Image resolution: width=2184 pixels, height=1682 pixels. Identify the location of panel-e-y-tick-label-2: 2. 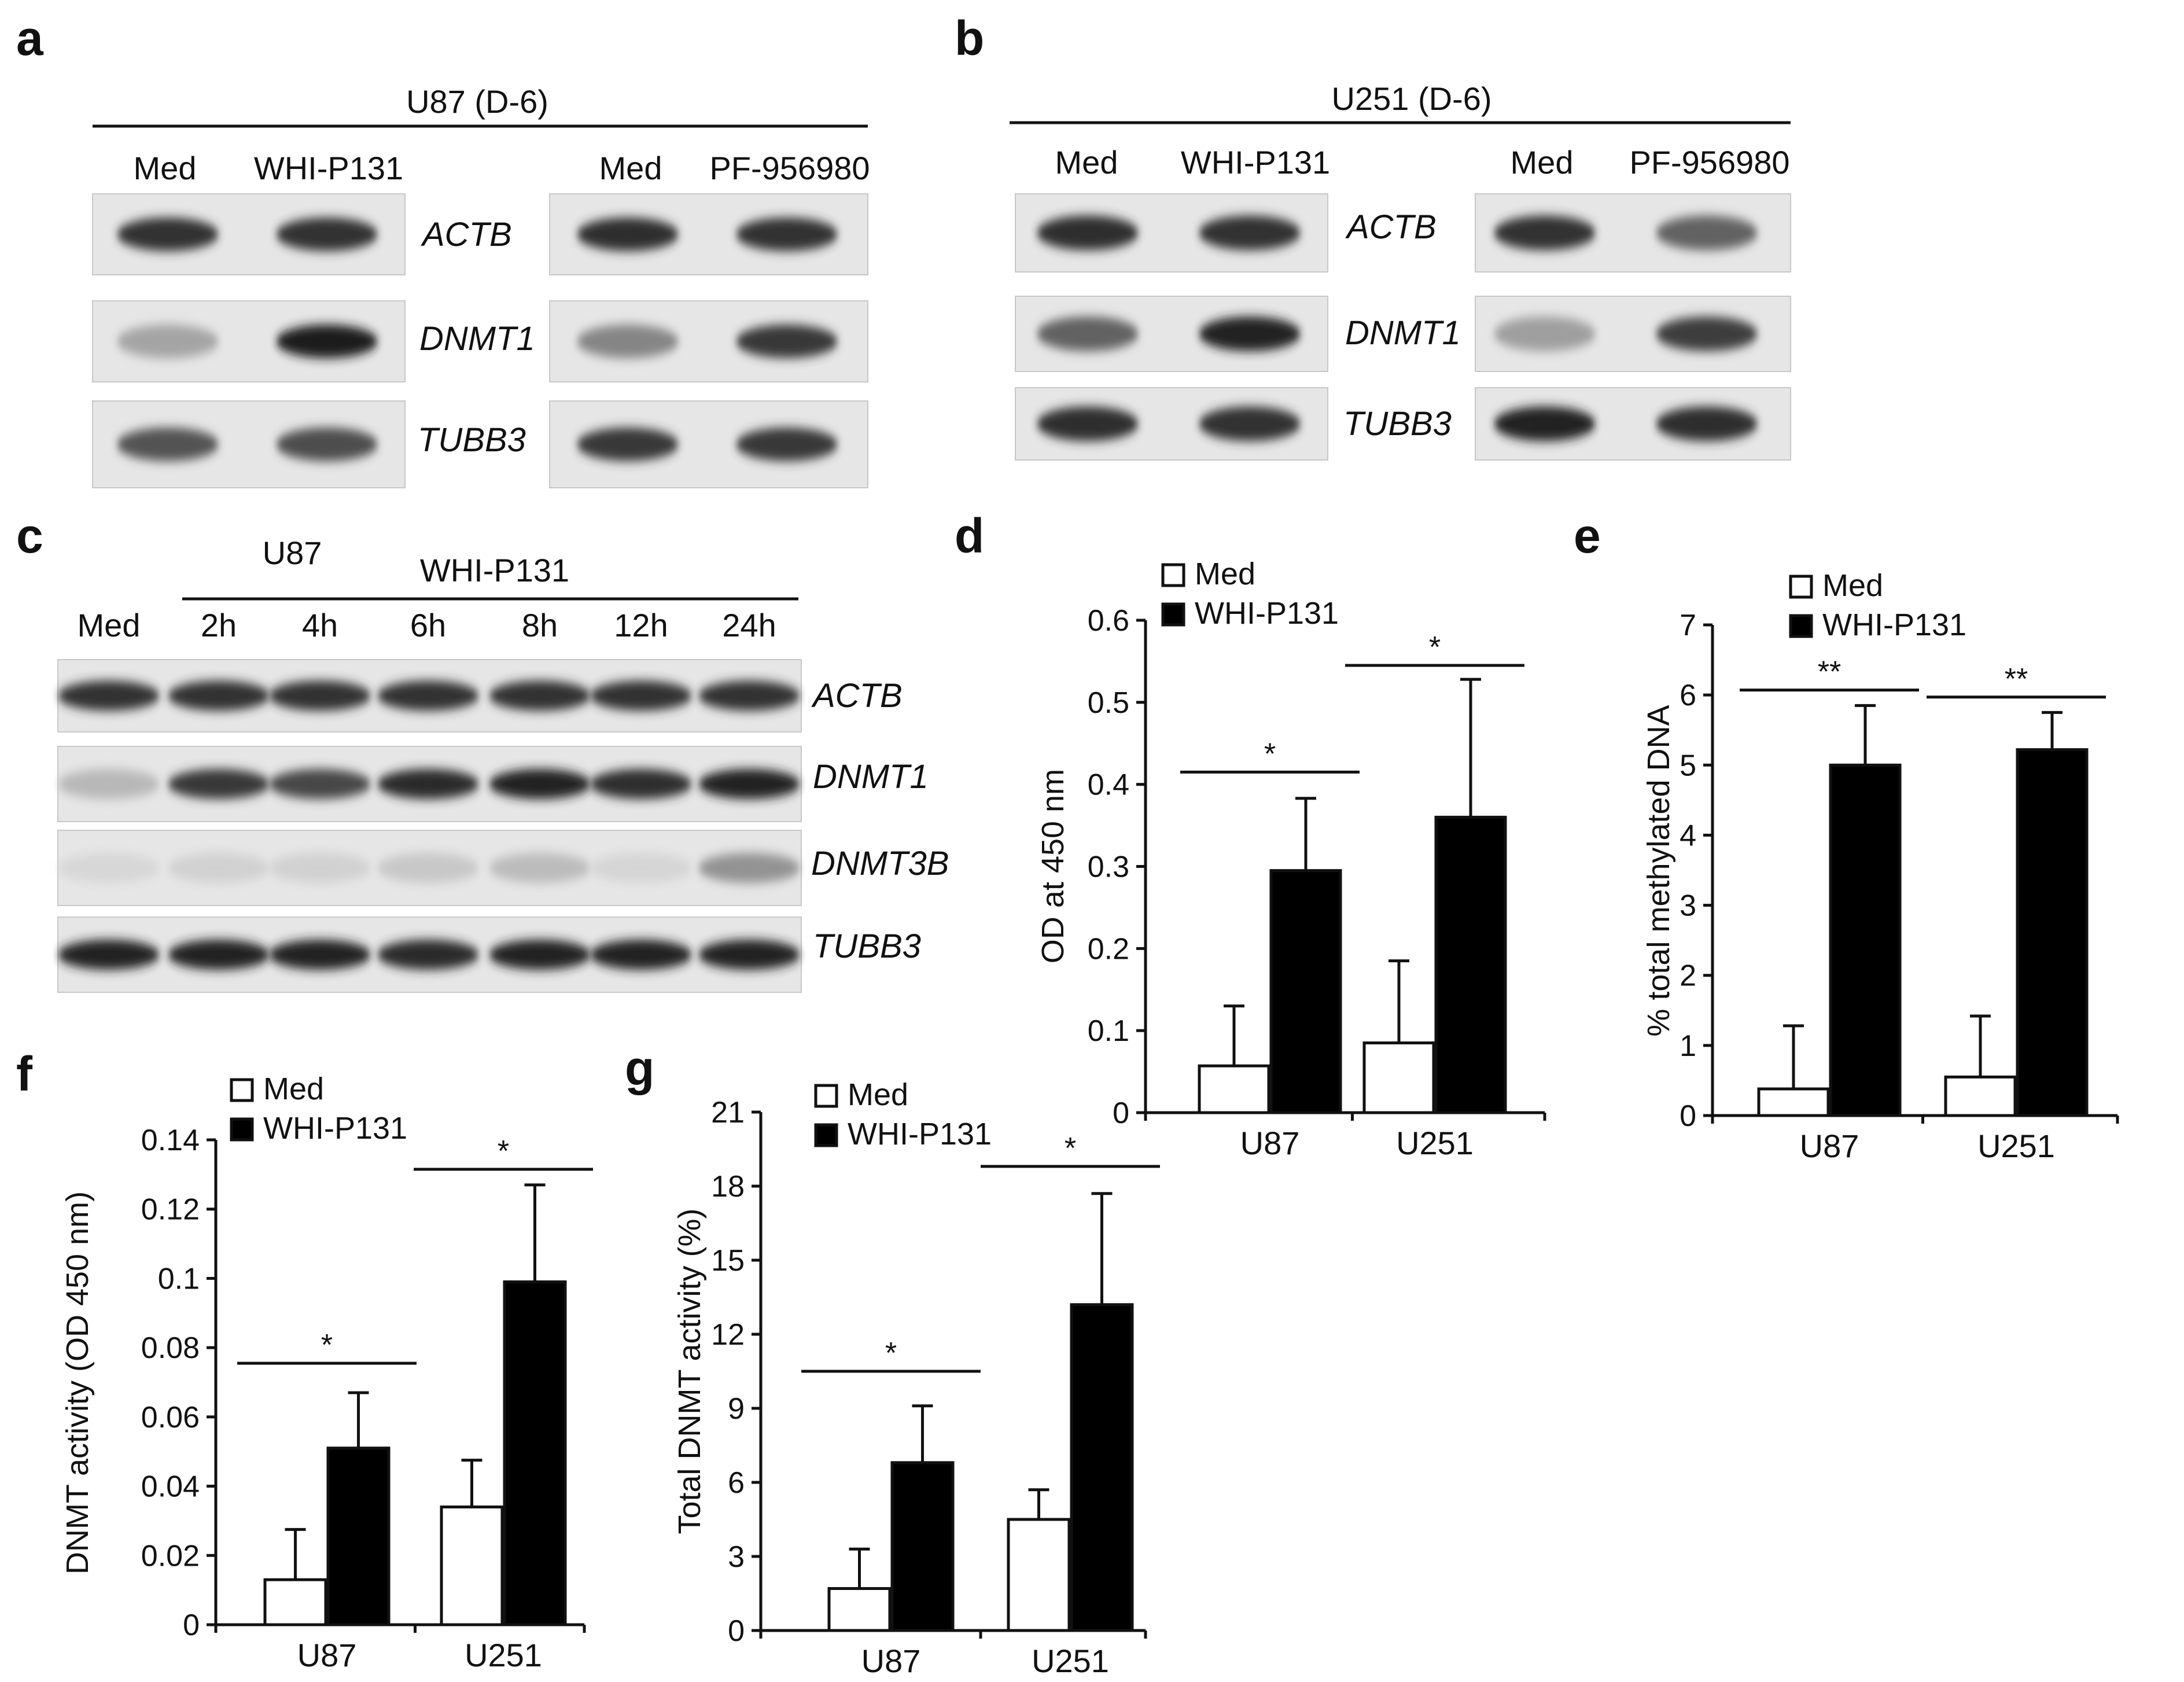
(1688, 976).